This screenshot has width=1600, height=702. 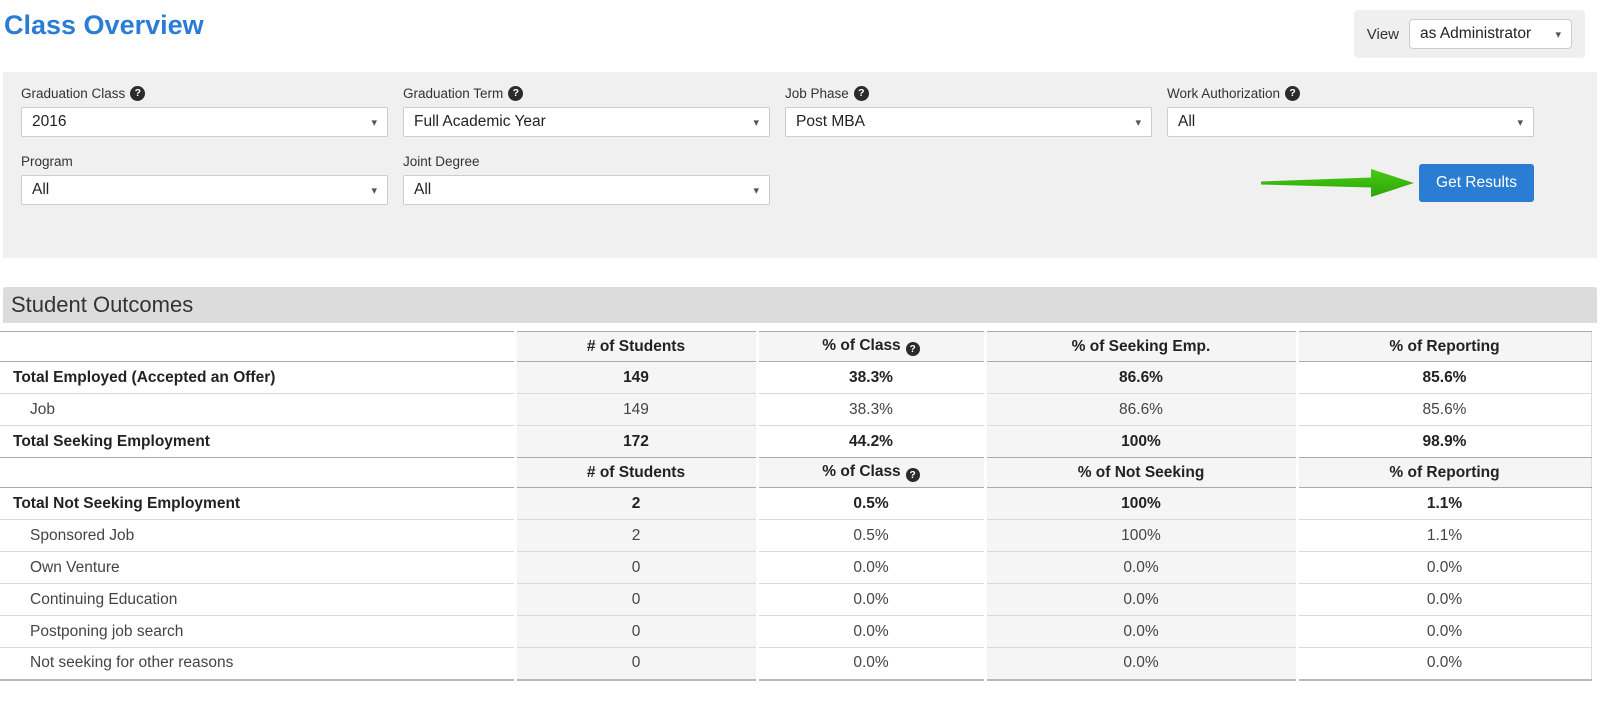 I want to click on table-row: Postponing job search 0 0.0% 0.0% 0.0%, so click(x=795, y=631).